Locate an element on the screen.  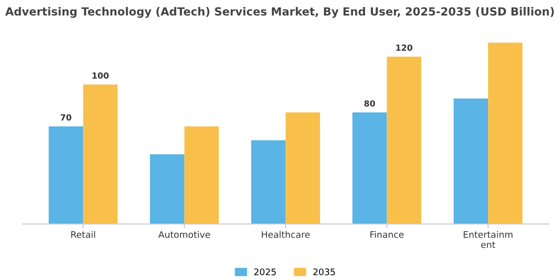
x-tick-label: Healthcare is located at coordinates (286, 234).